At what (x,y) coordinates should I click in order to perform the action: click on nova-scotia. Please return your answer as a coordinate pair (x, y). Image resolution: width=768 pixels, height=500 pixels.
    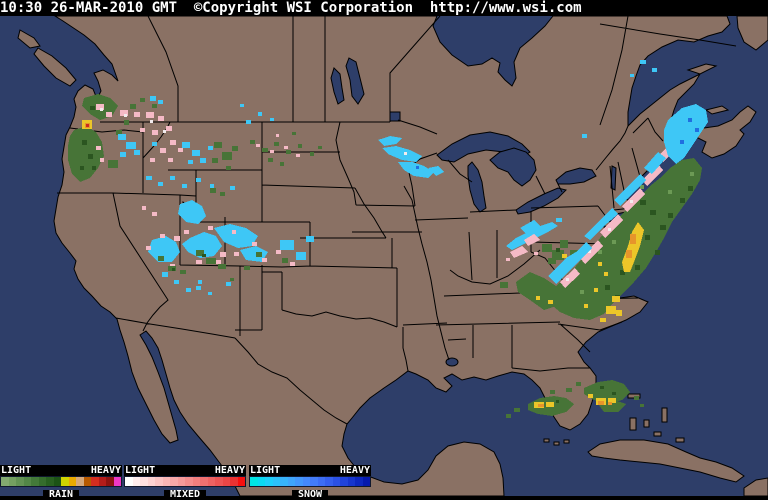
    Looking at the image, I should click on (724, 132).